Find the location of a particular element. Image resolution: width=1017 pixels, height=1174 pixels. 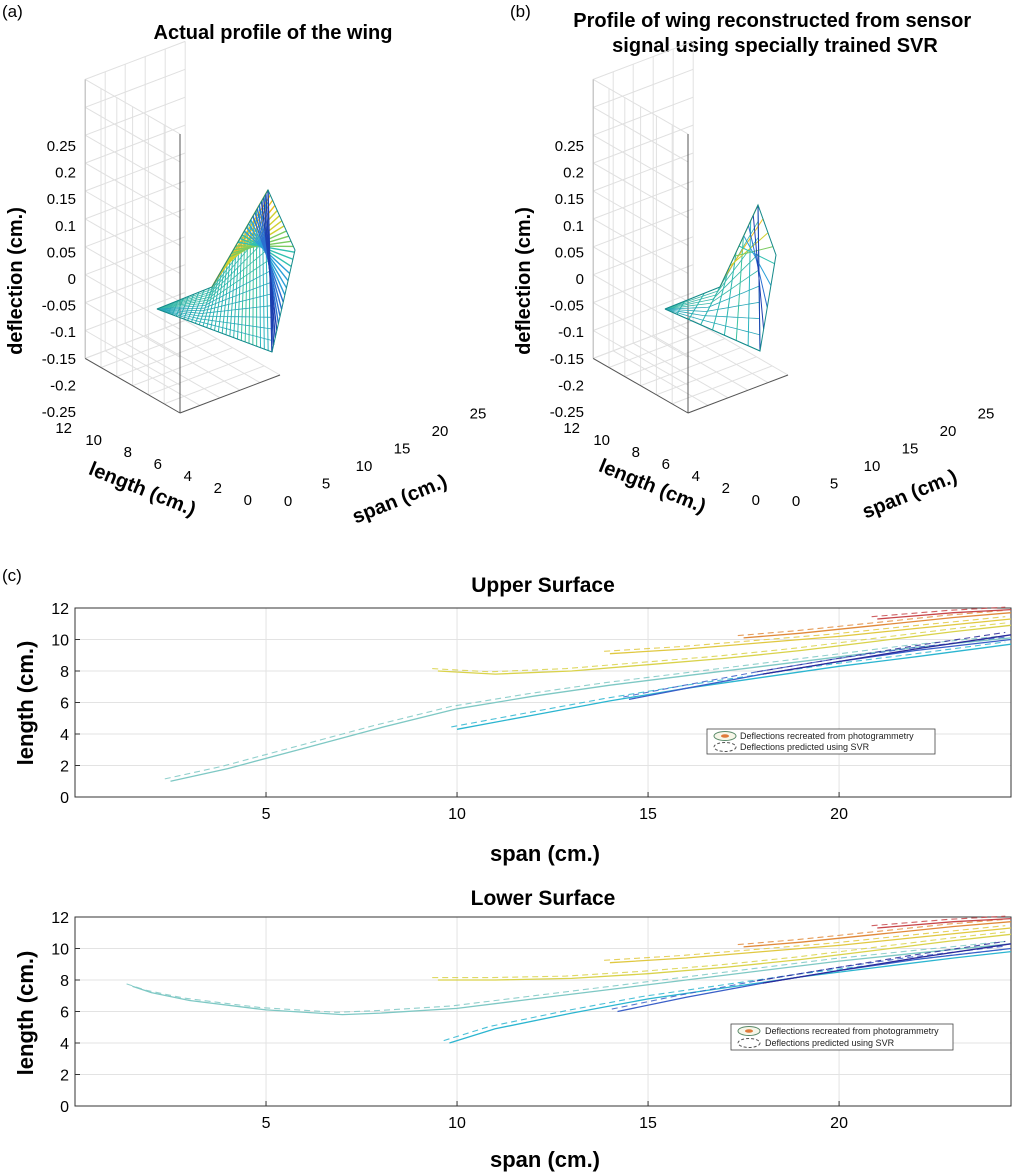

panel-label-a: (a) is located at coordinates (12, 11).